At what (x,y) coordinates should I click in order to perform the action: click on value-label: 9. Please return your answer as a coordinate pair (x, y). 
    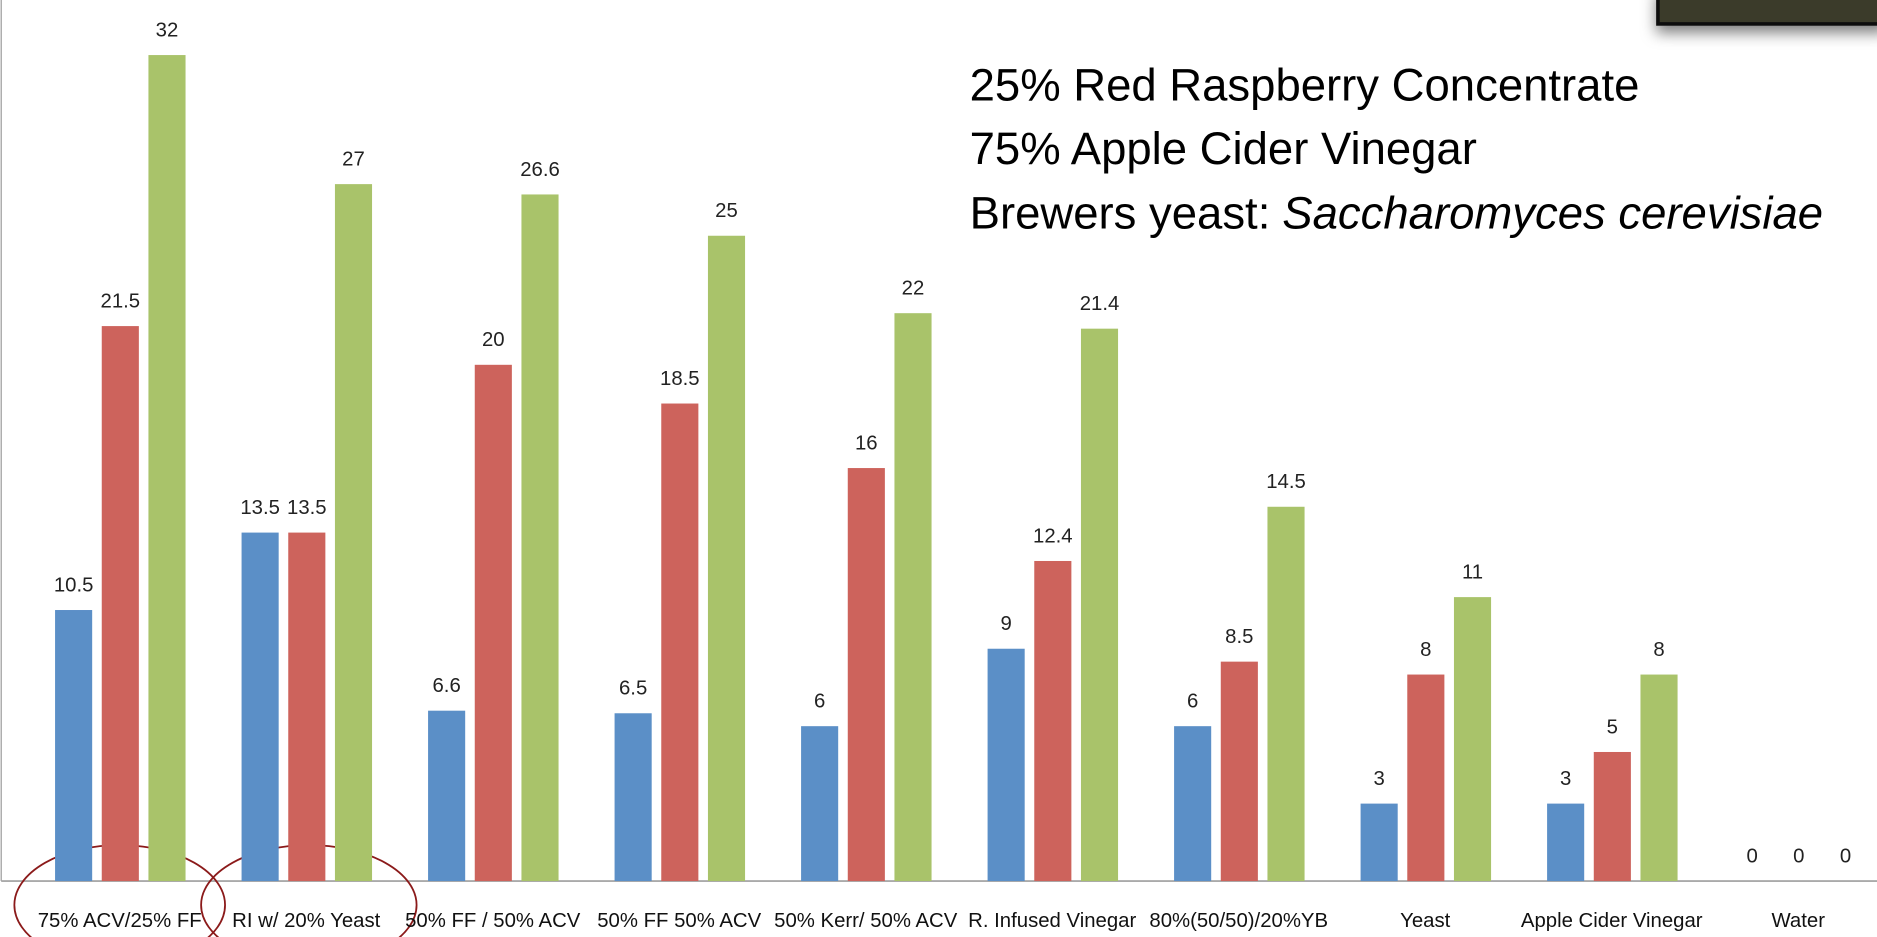
    Looking at the image, I should click on (1005, 624).